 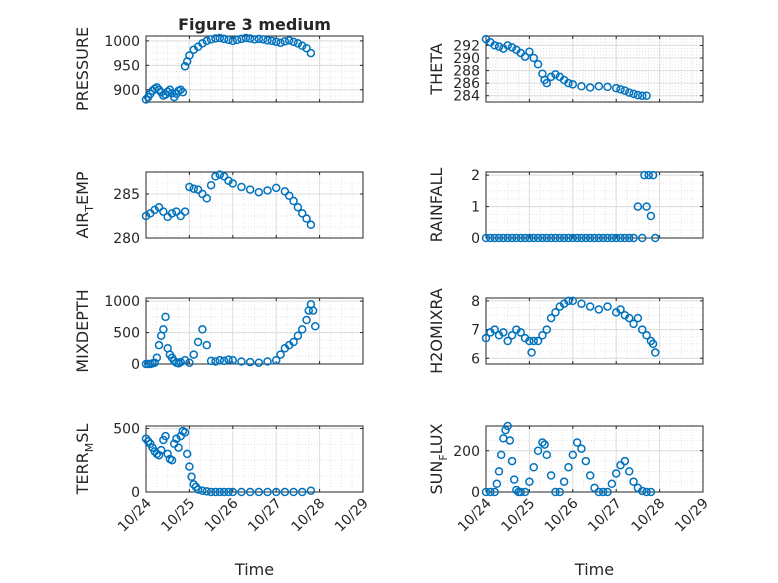 What do you see at coordinates (565, 207) in the screenshot?
I see `panel-rainfall: 0 1 2 RAINFALL` at bounding box center [565, 207].